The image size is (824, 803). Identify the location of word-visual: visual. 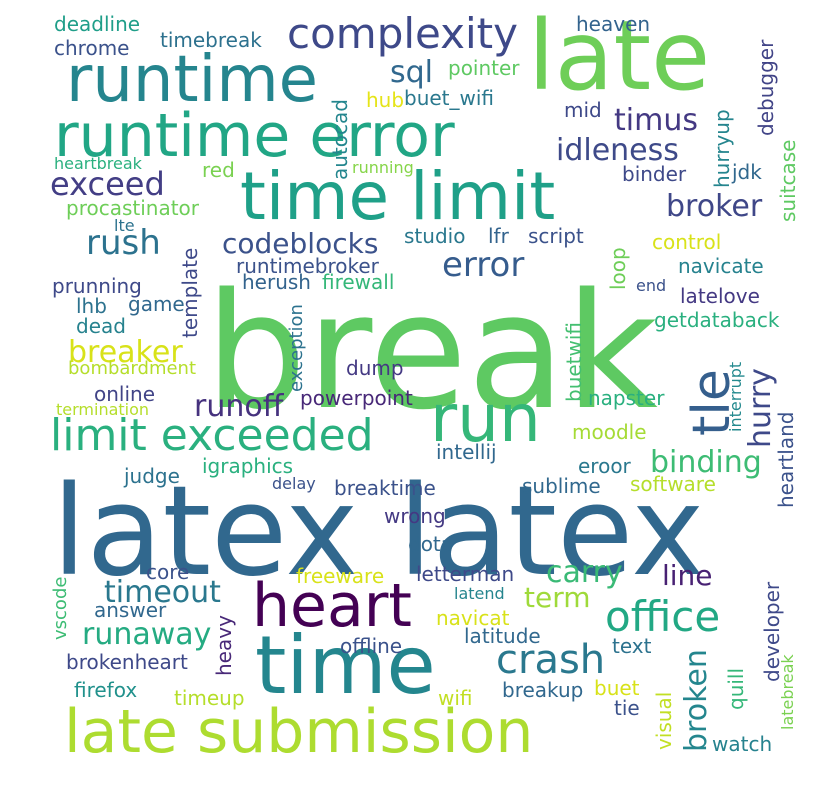
(664, 720).